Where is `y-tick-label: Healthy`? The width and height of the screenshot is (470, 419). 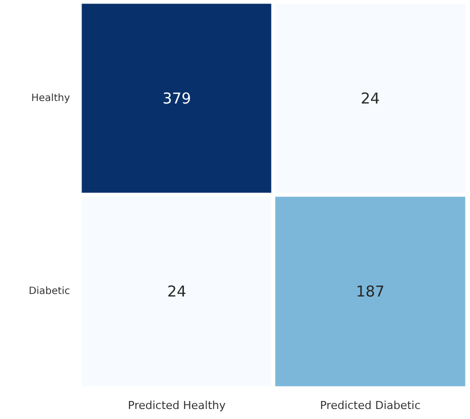
y-tick-label: Healthy is located at coordinates (50, 98).